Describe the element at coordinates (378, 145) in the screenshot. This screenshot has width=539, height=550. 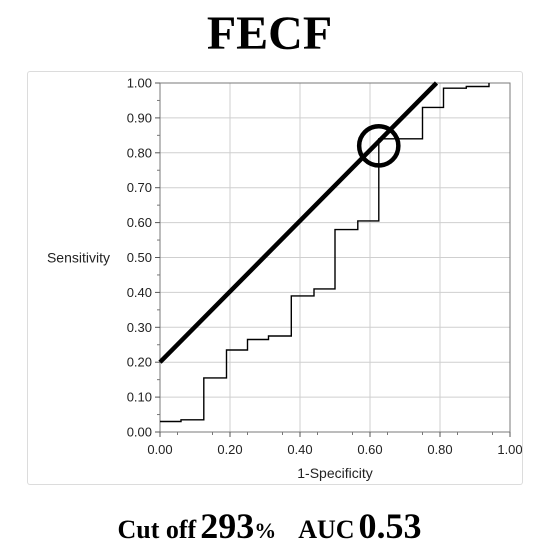
I see `cutoff-marker-circle` at that location.